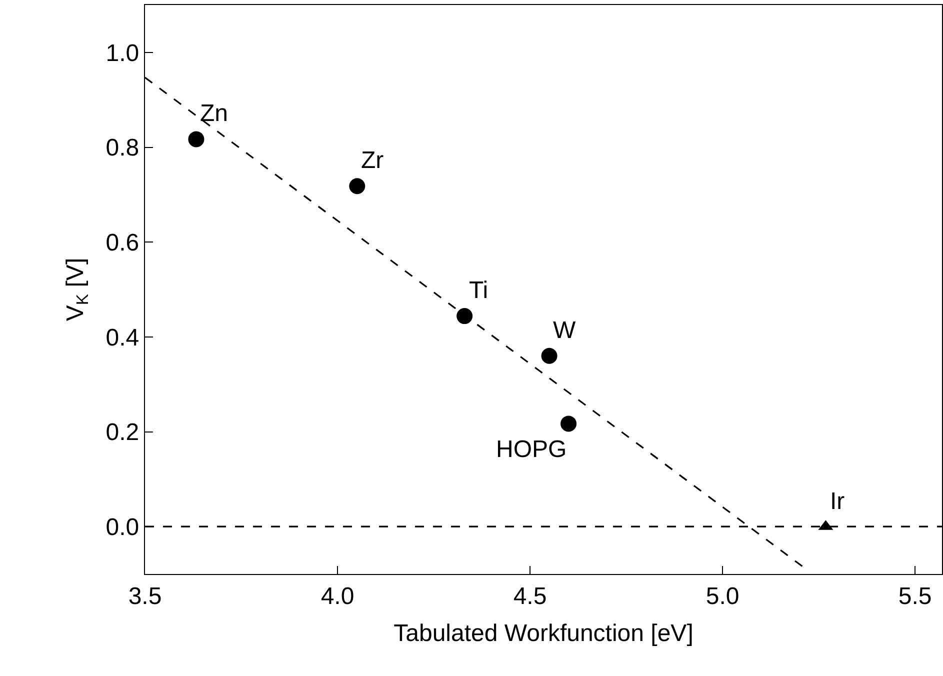 The image size is (943, 676). What do you see at coordinates (531, 449) in the screenshot?
I see `annotation: HOPG` at bounding box center [531, 449].